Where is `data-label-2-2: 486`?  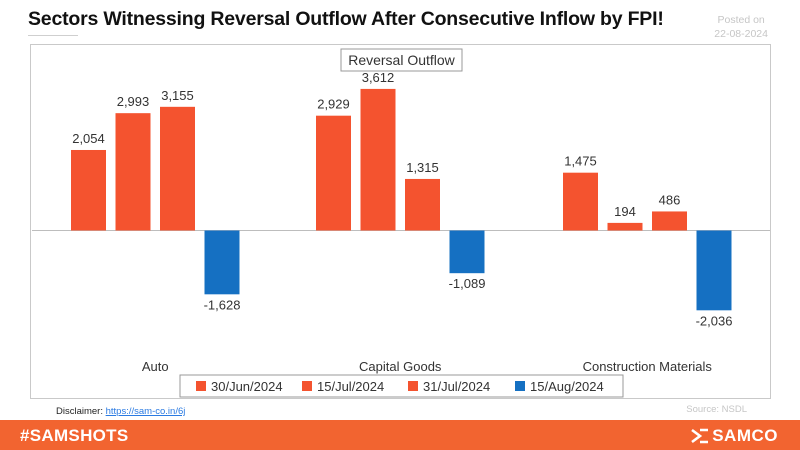 data-label-2-2: 486 is located at coordinates (670, 199).